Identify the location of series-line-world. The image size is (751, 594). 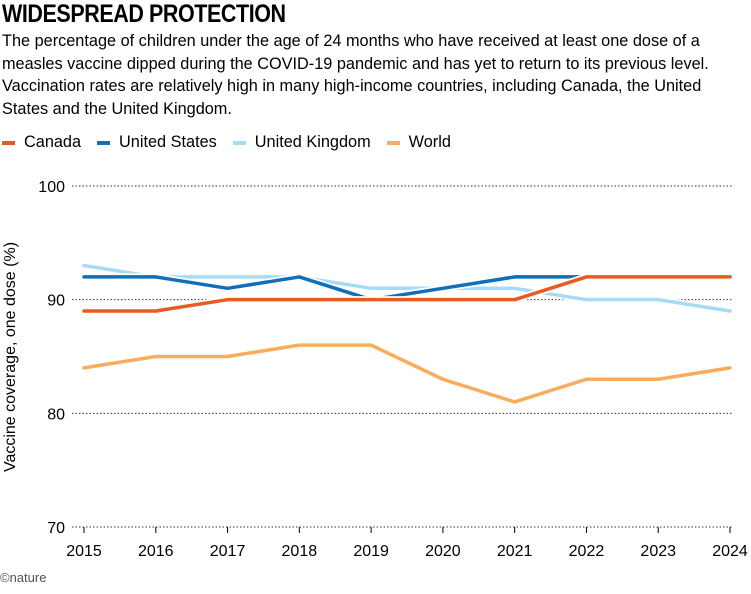
(407, 373).